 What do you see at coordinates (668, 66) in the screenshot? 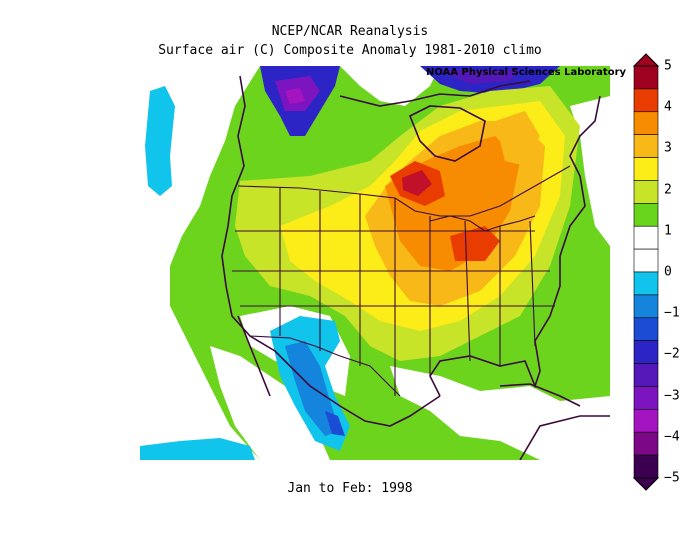
I see `colorbar-tick-label: 5` at bounding box center [668, 66].